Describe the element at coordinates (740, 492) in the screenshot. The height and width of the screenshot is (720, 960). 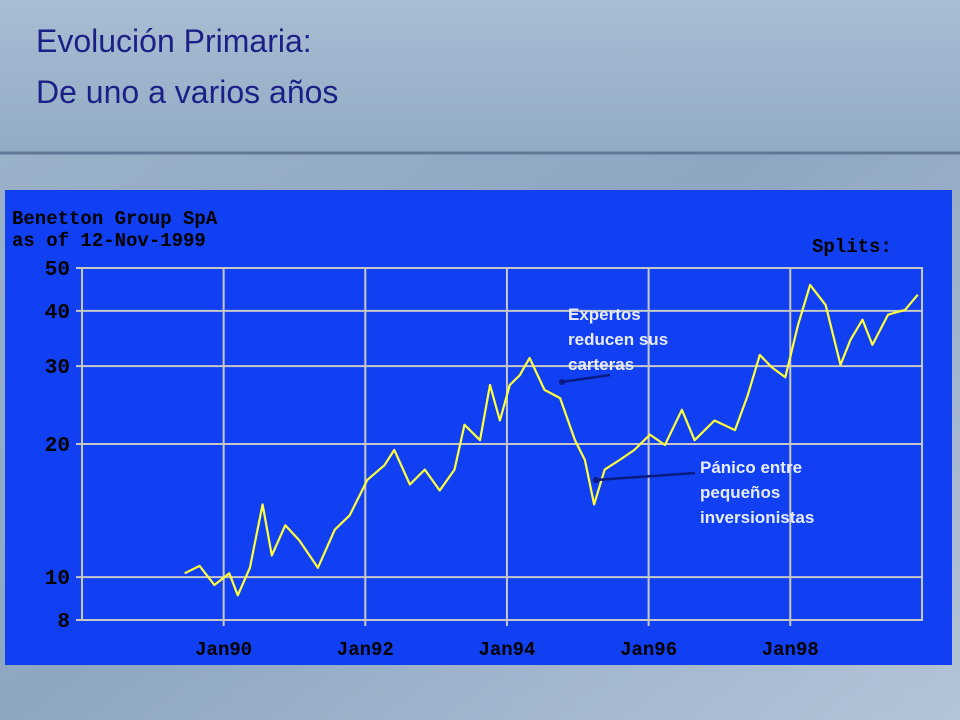
I see `annotation: pequeños` at that location.